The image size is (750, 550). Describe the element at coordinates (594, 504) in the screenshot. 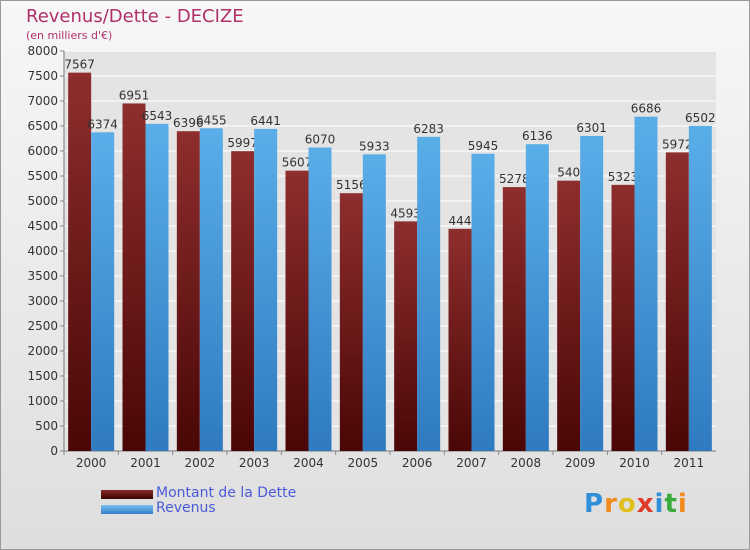

I see `logo-letter: P` at that location.